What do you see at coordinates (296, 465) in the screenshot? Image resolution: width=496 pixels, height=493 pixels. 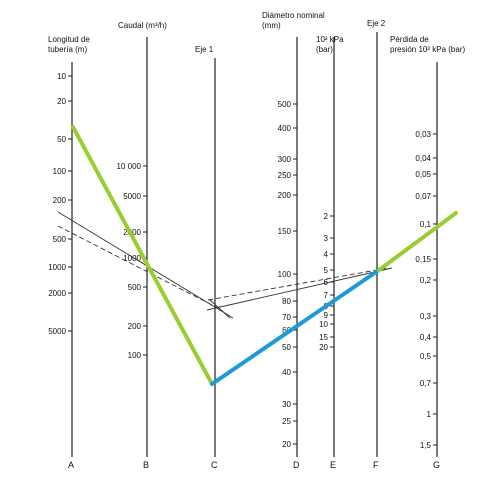 I see `axis-letter-d: D` at bounding box center [296, 465].